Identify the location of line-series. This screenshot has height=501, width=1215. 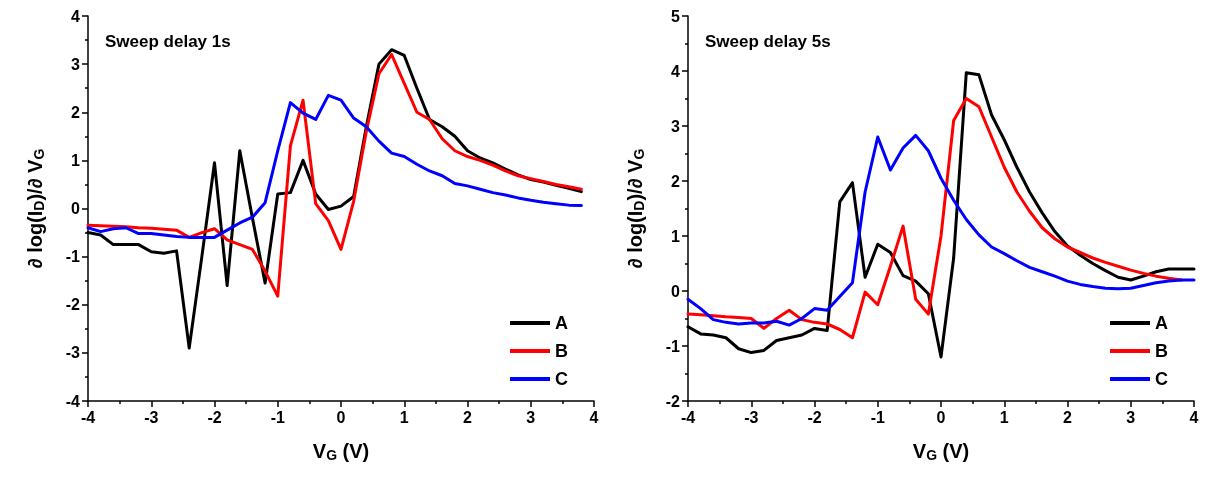
(334, 166).